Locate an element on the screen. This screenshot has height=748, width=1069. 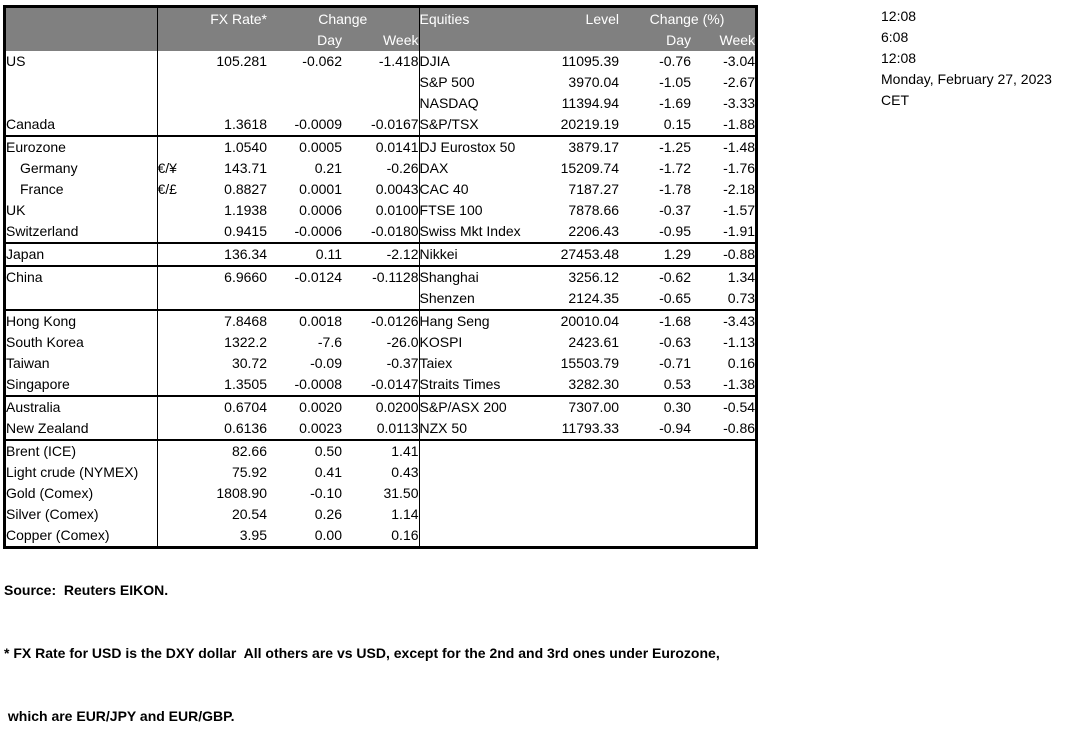
row-label: Japan is located at coordinates (82, 255).